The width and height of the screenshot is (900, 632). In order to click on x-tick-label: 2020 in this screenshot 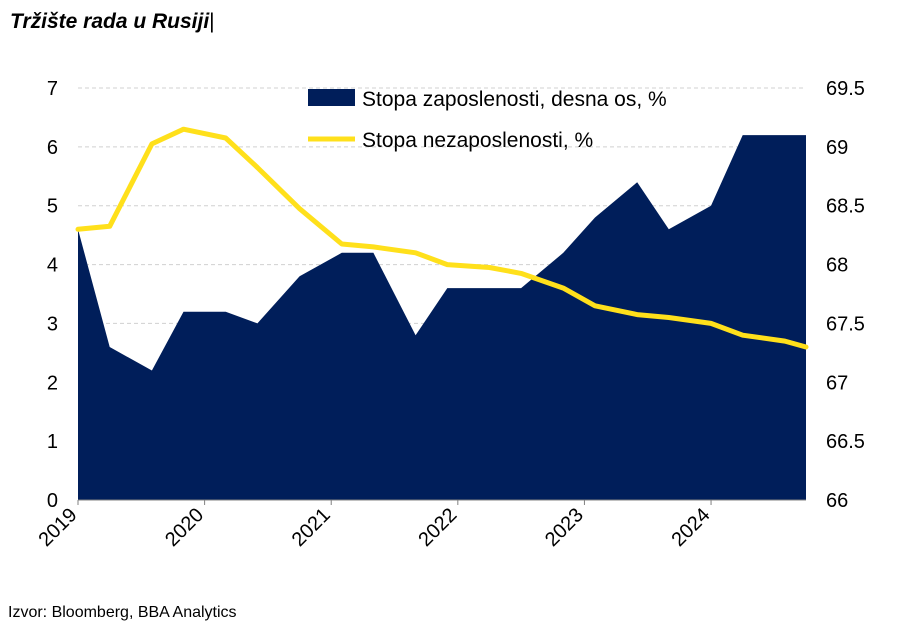, I will do `click(184, 527)`.